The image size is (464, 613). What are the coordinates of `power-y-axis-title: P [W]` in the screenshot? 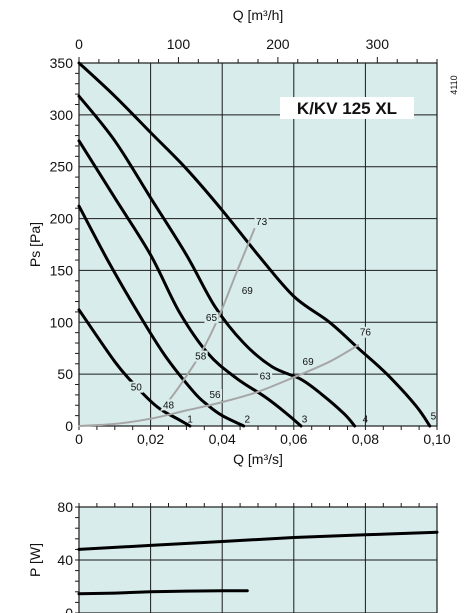 It's located at (35, 560).